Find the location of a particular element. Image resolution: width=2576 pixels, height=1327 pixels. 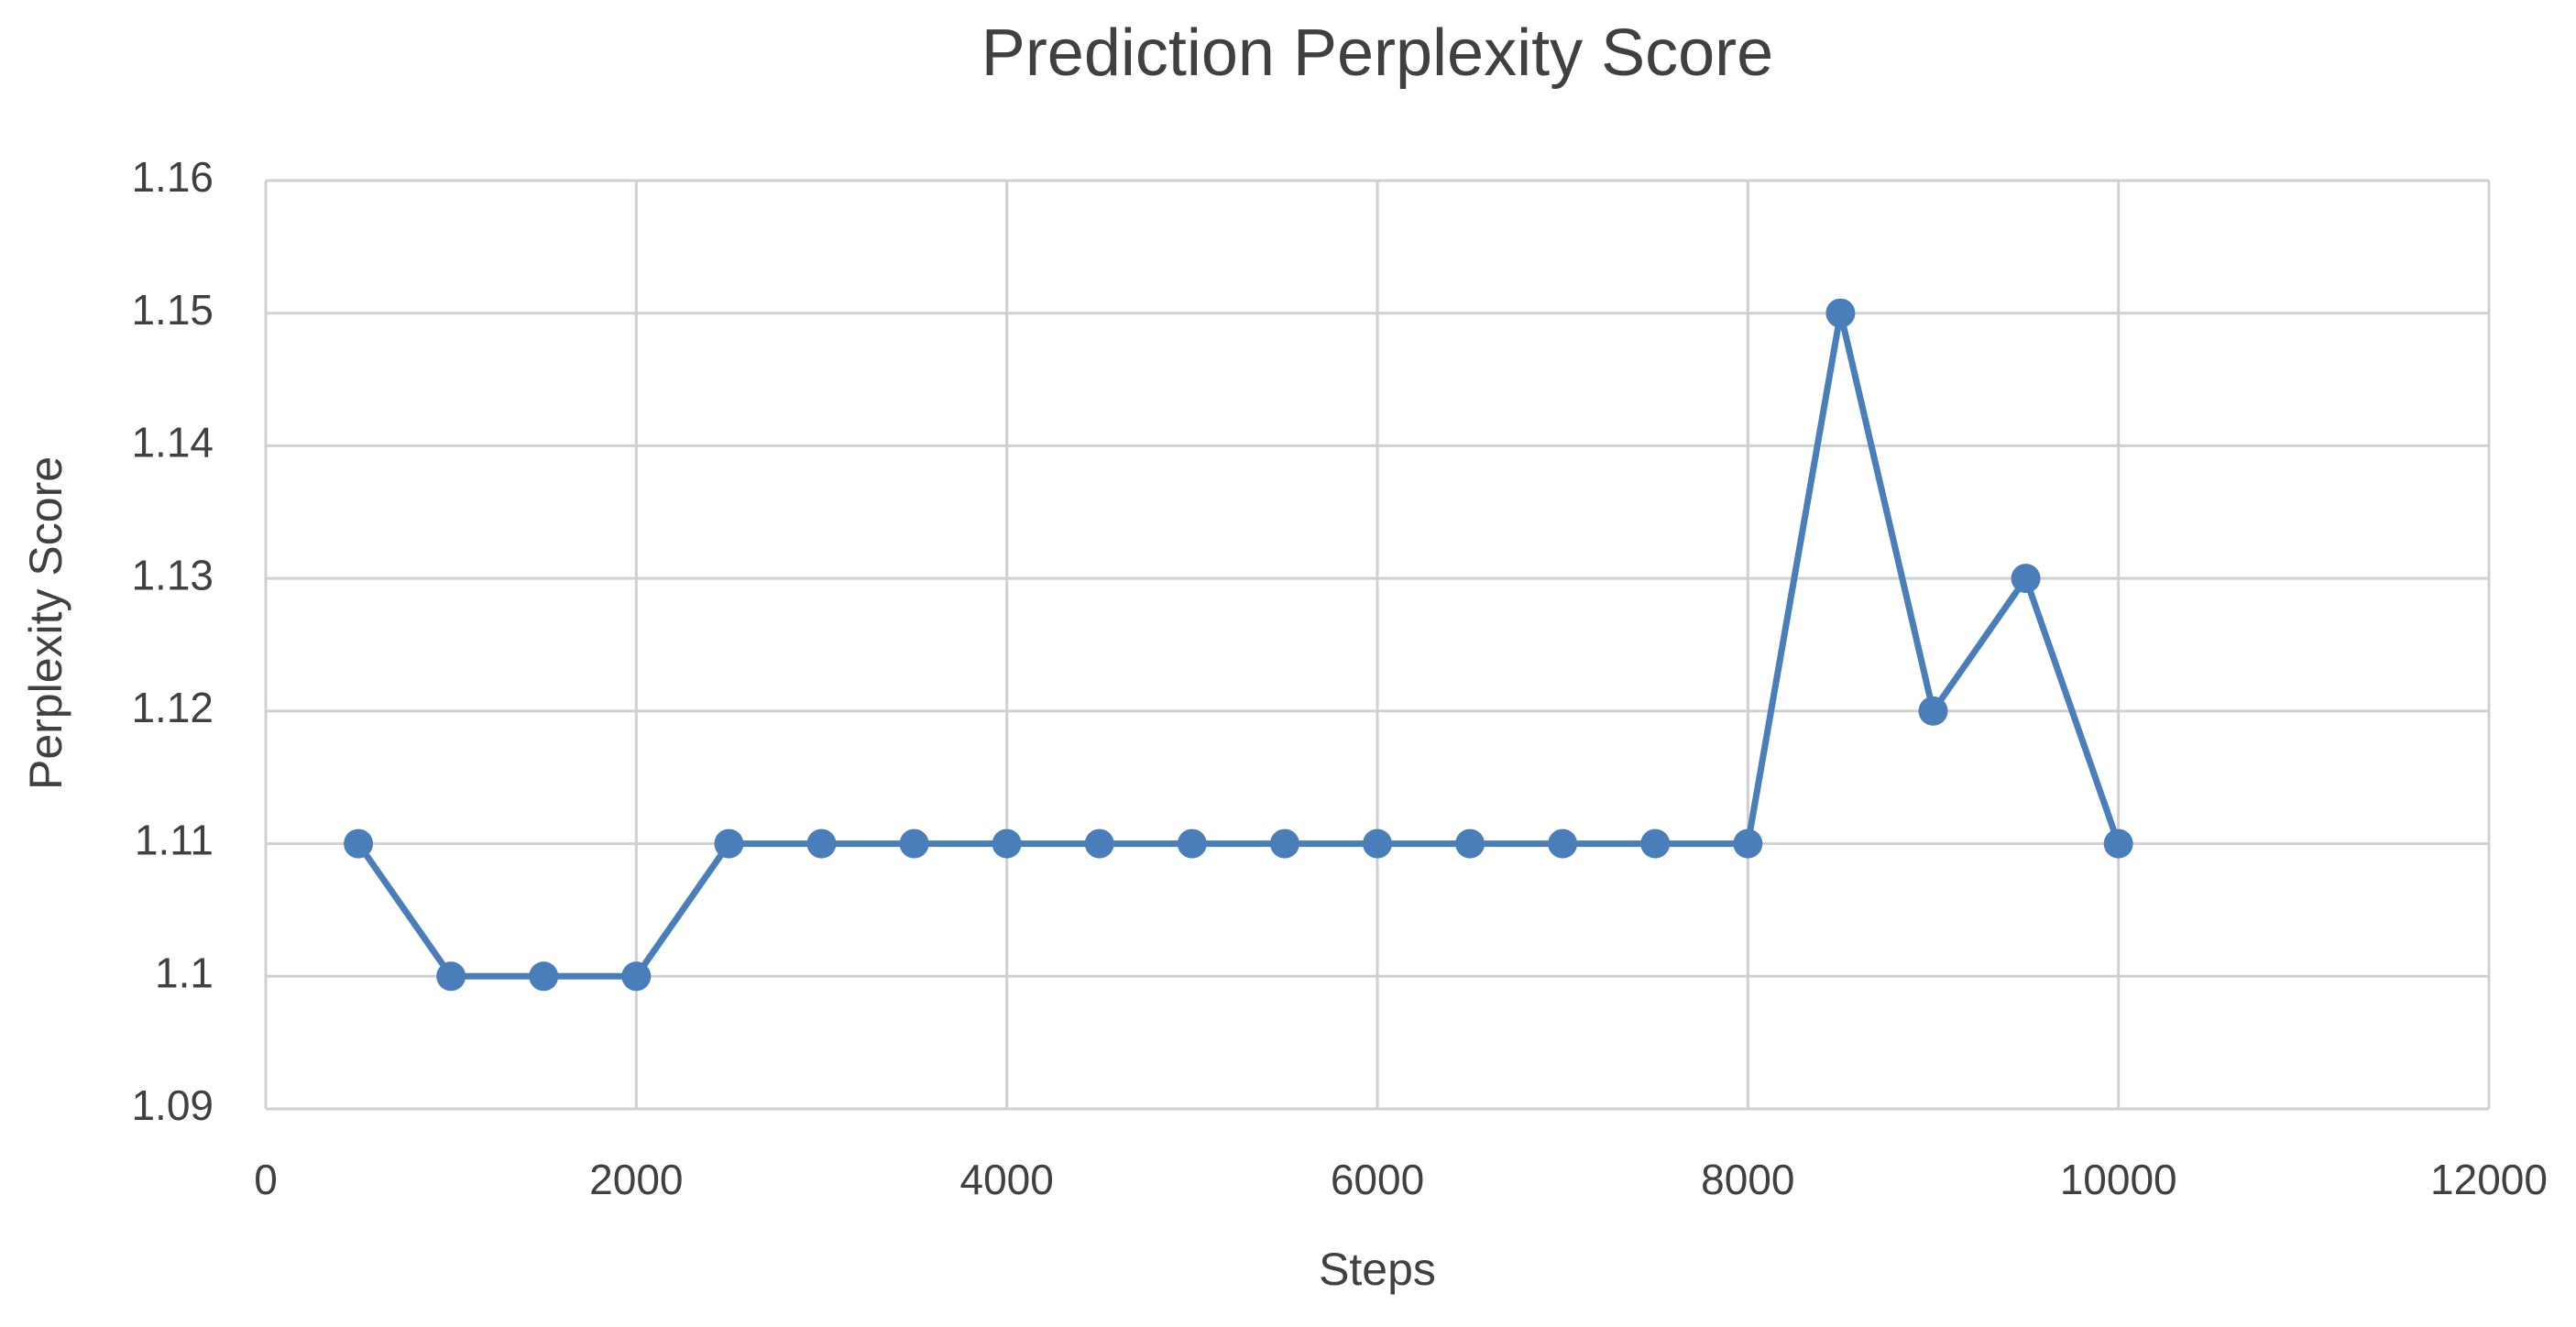

x-axis-title: Steps is located at coordinates (1377, 1269).